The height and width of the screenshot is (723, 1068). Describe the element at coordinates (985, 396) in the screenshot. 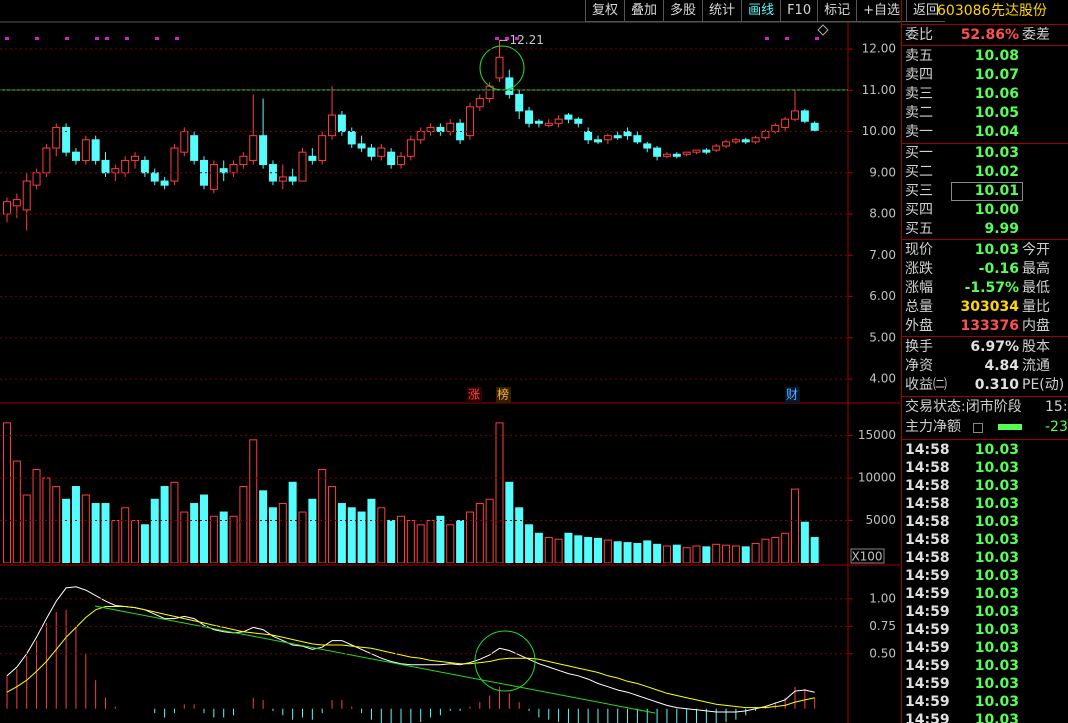

I see `separator` at that location.